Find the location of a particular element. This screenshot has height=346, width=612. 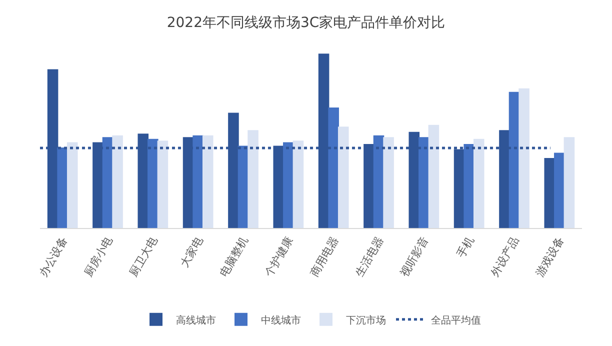

legend-label: 高线城市 is located at coordinates (196, 320).